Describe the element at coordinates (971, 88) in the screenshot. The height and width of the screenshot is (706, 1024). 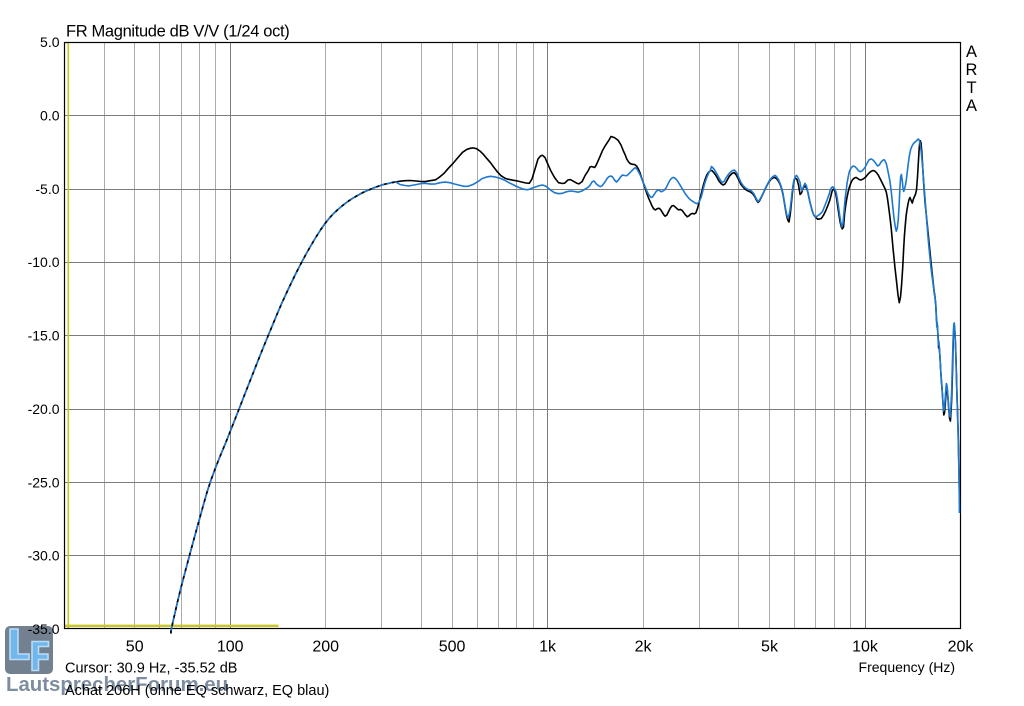
I see `svg-text: T` at that location.